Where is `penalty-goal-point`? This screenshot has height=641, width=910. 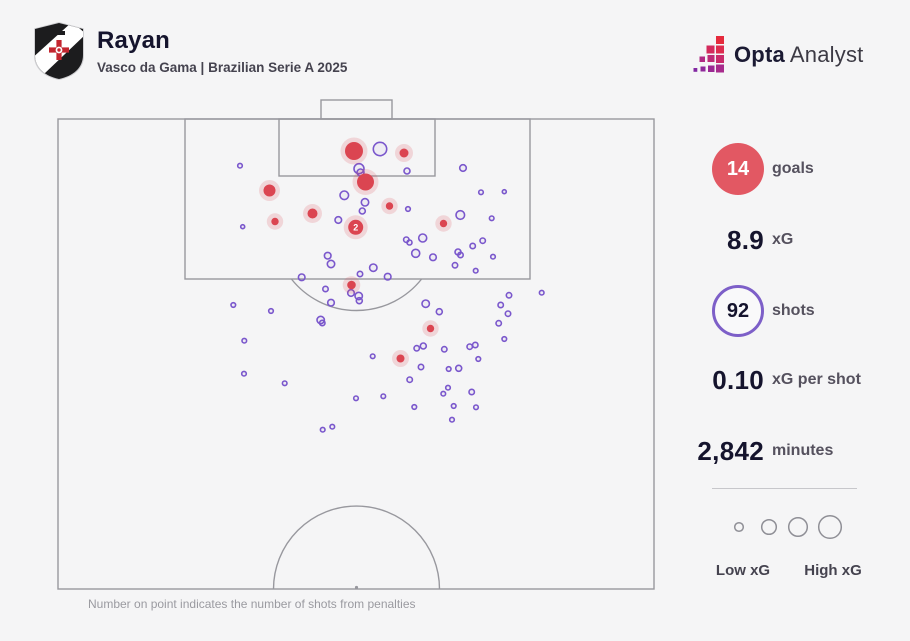 penalty-goal-point is located at coordinates (356, 227).